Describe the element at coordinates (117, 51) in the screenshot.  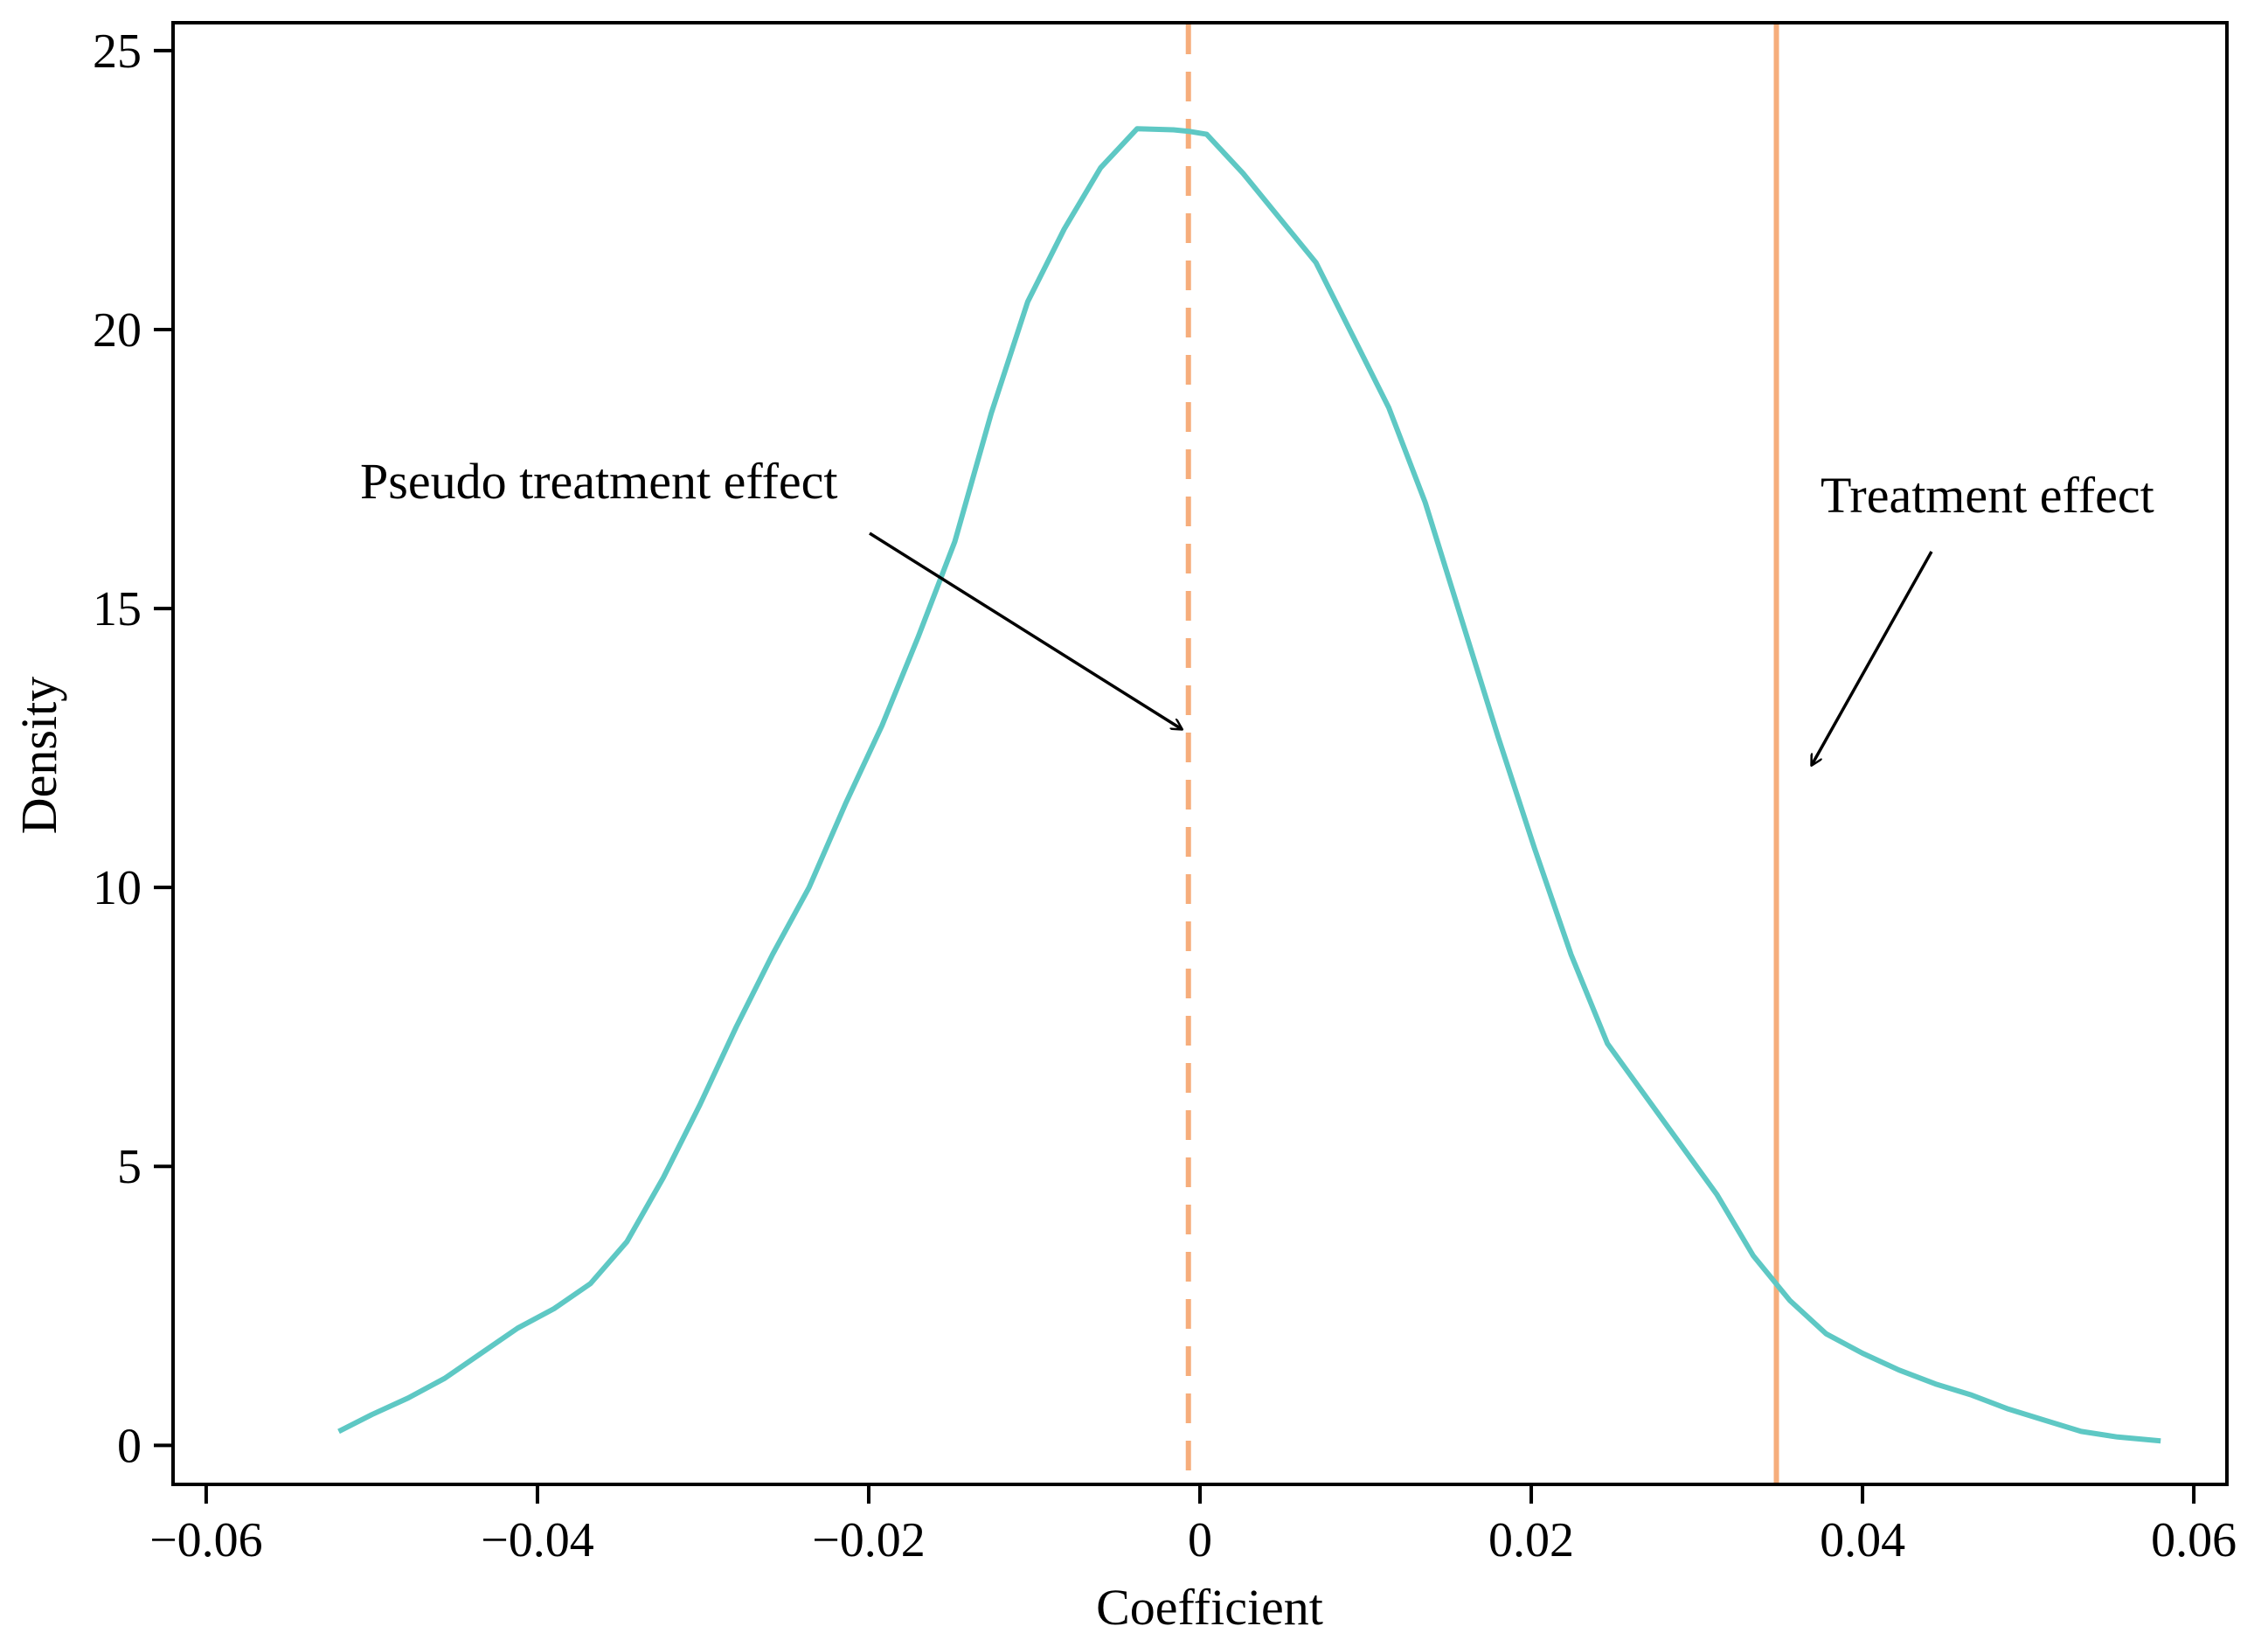
I see `y-tick-label: 25` at that location.